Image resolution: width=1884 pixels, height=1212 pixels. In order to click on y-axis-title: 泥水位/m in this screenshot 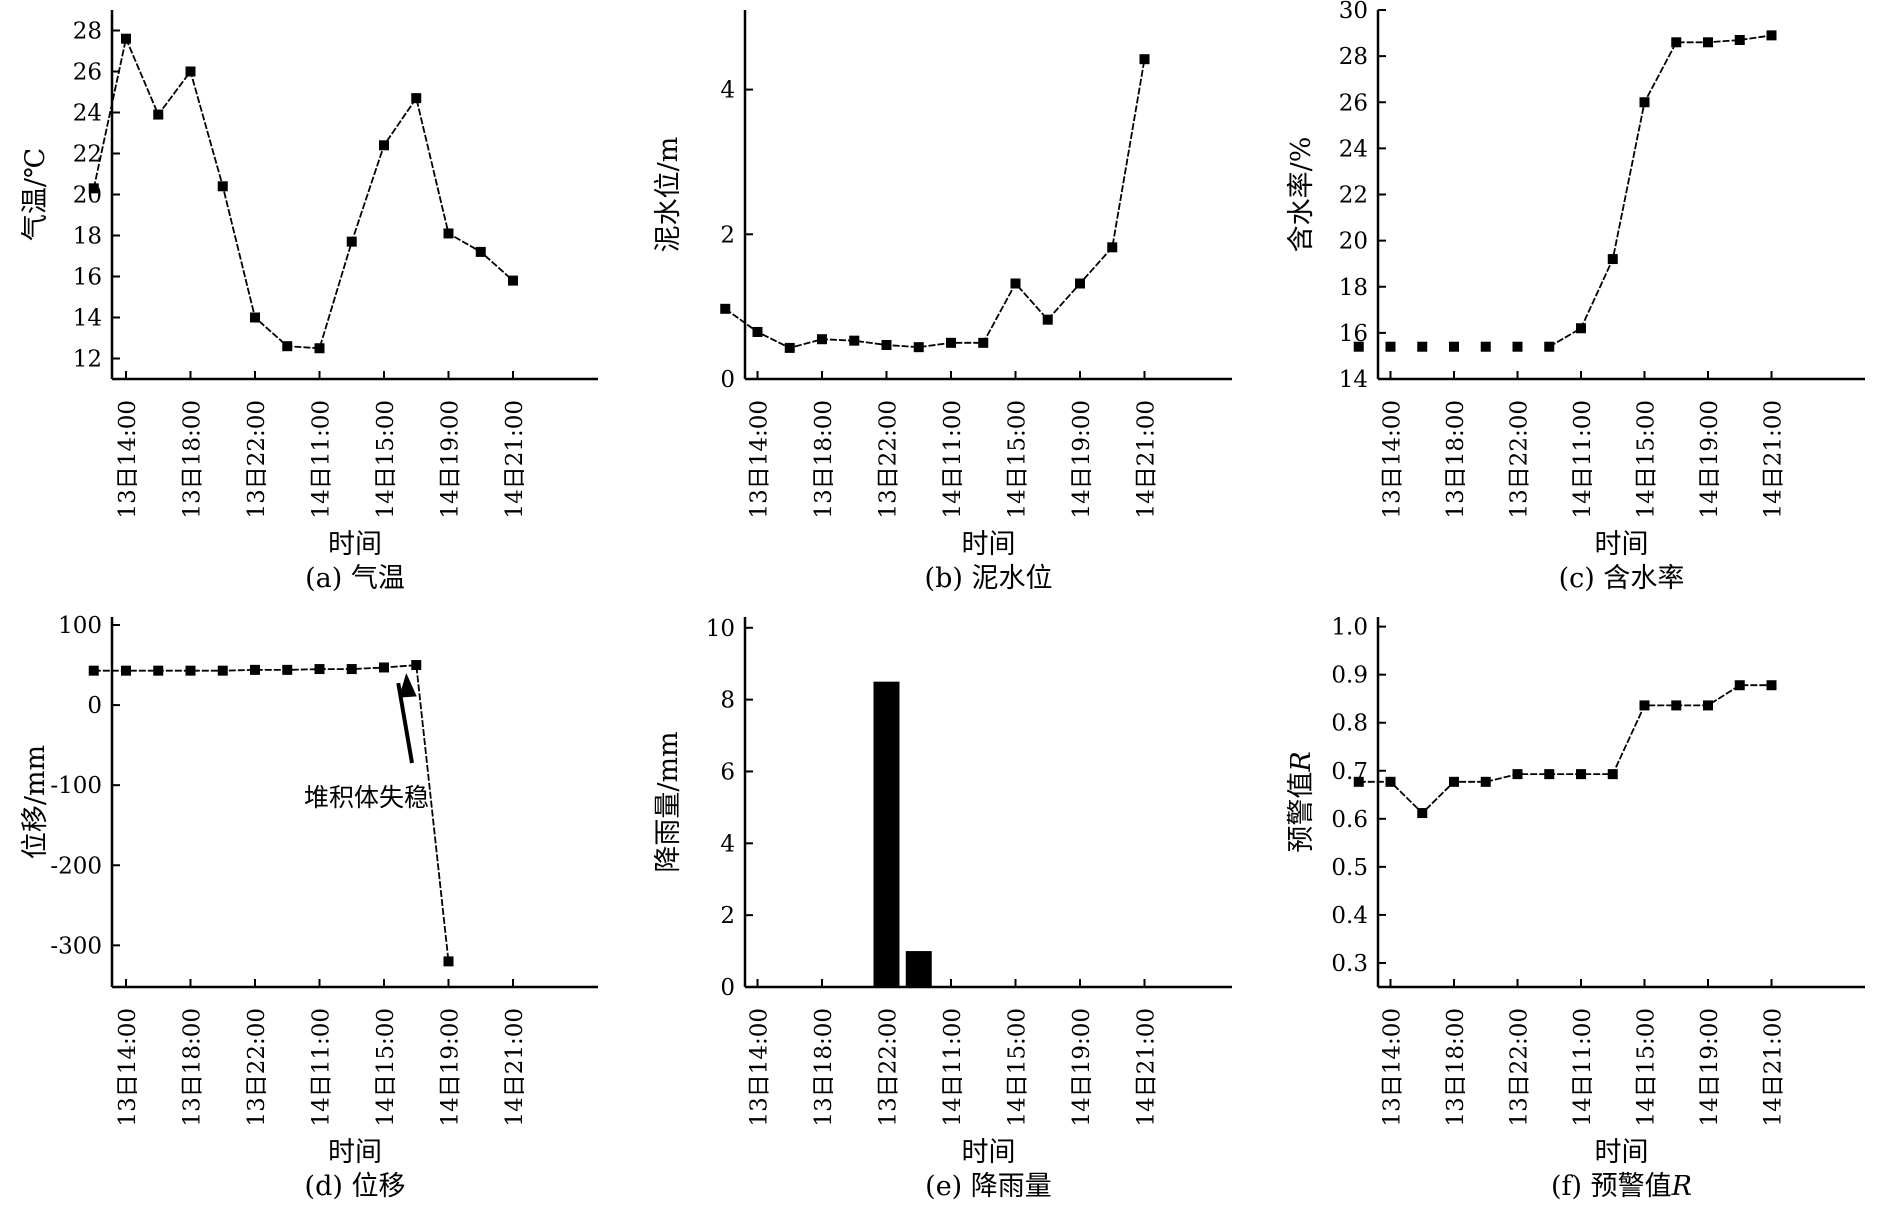, I will do `click(668, 195)`.